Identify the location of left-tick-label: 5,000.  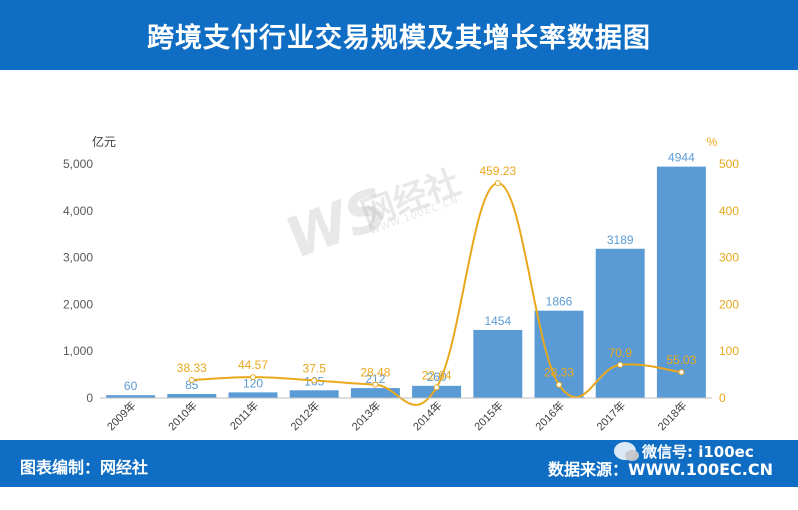
(78, 164).